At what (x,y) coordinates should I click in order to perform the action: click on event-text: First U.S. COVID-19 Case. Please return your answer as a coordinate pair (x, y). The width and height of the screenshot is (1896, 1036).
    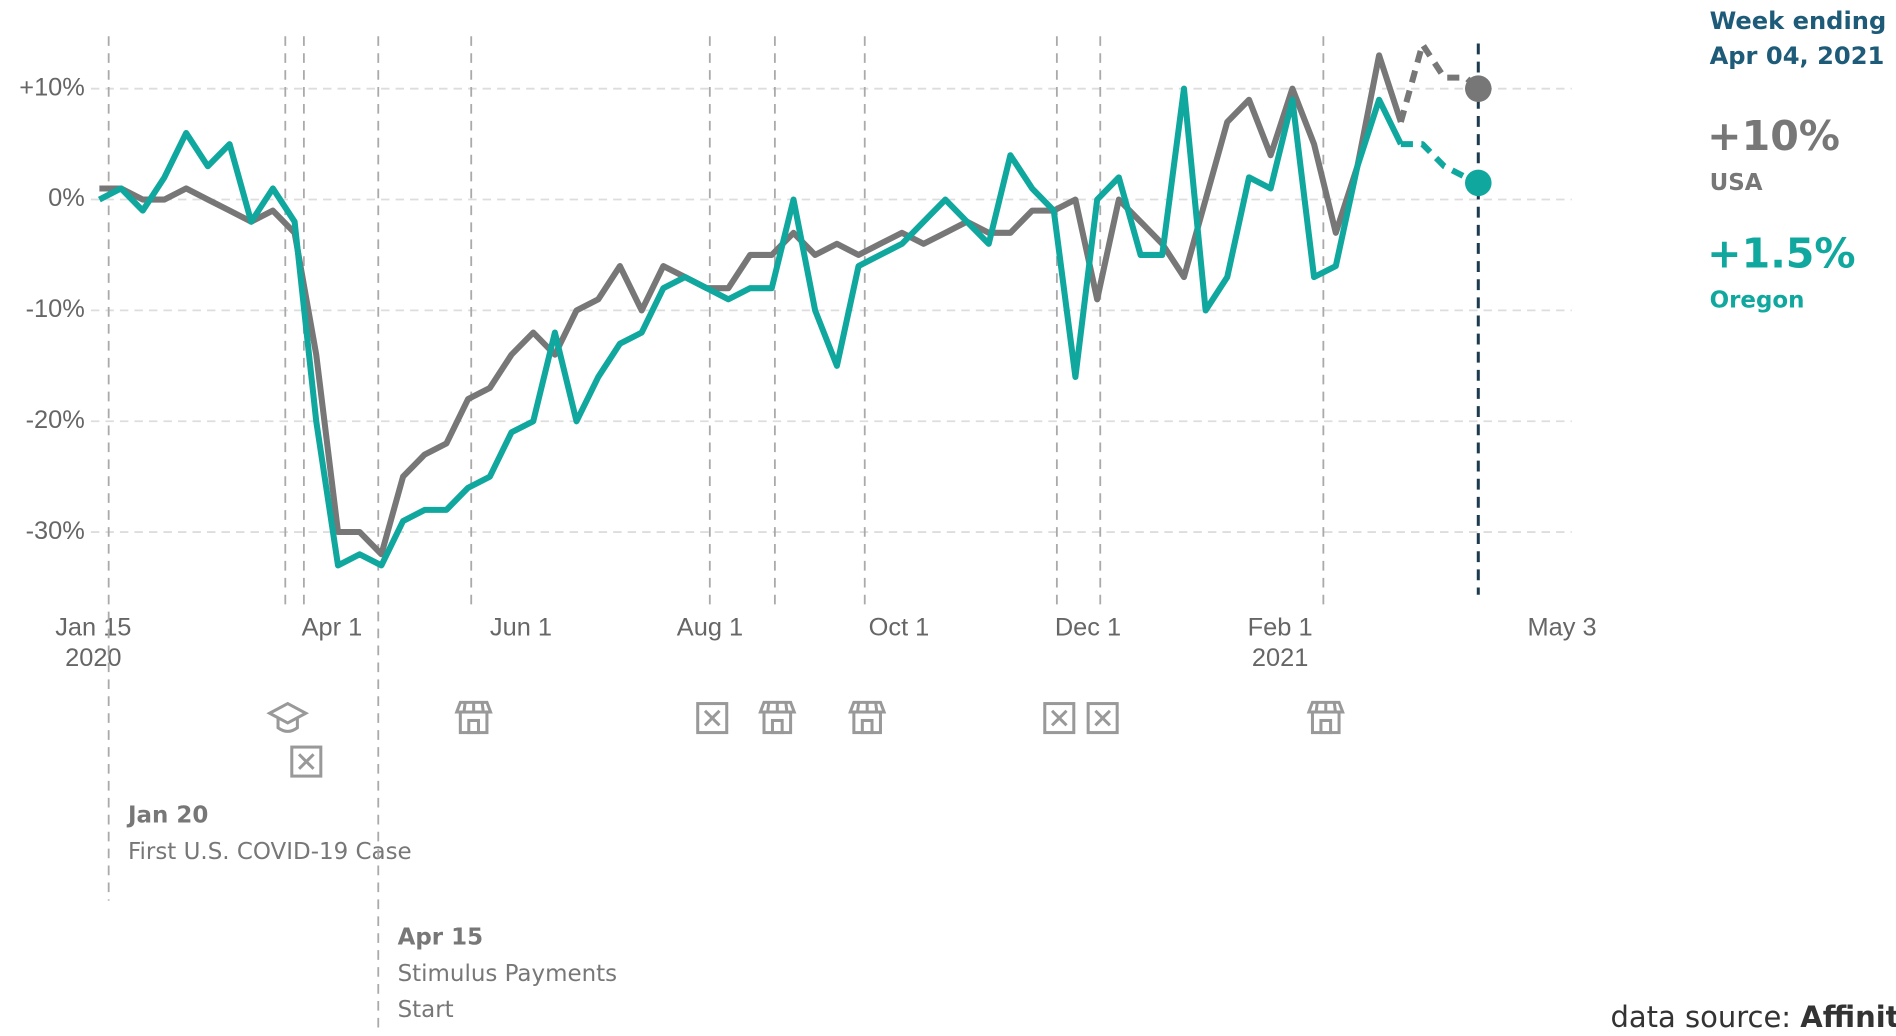
    Looking at the image, I should click on (270, 852).